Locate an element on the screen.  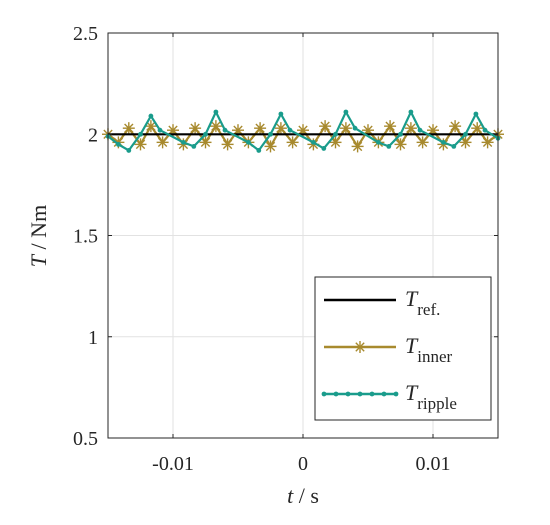
legend-entry: Tinner is located at coordinates (388, 349).